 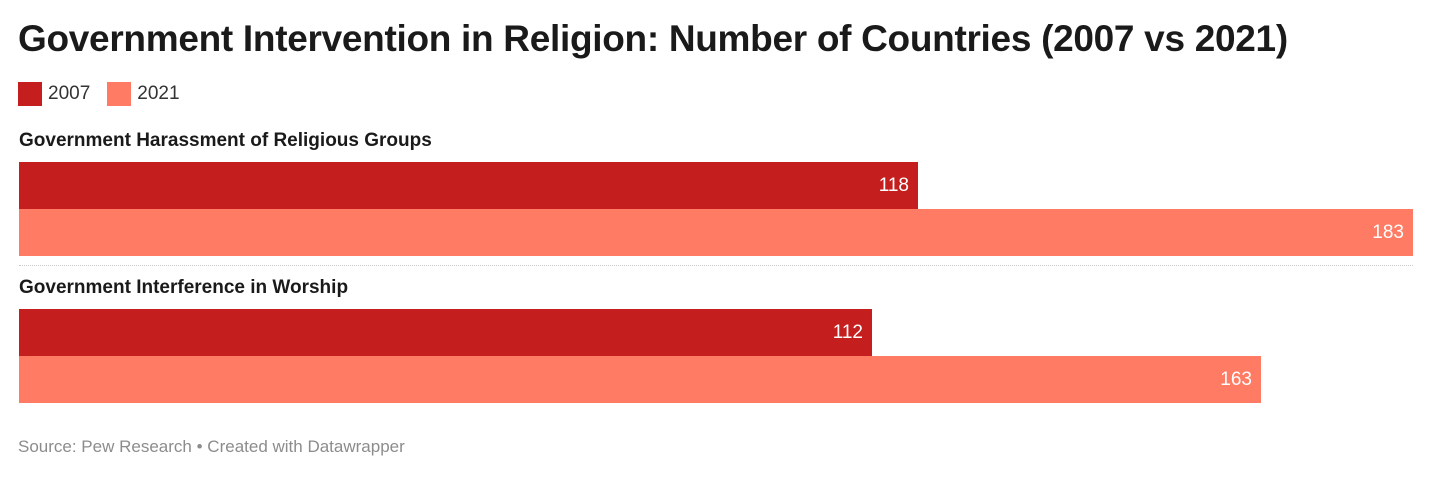 What do you see at coordinates (105, 446) in the screenshot?
I see `source-text: Source: Pew Research` at bounding box center [105, 446].